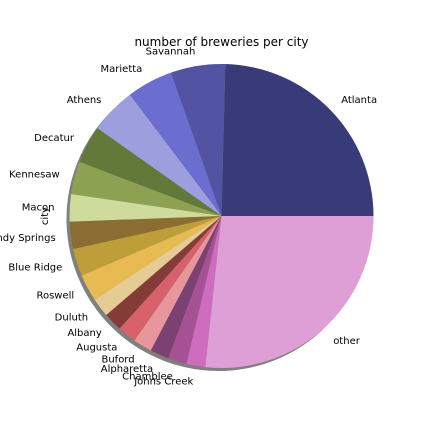  Describe the element at coordinates (145, 233) in the screenshot. I see `pie-slice-sandy-springs` at that location.